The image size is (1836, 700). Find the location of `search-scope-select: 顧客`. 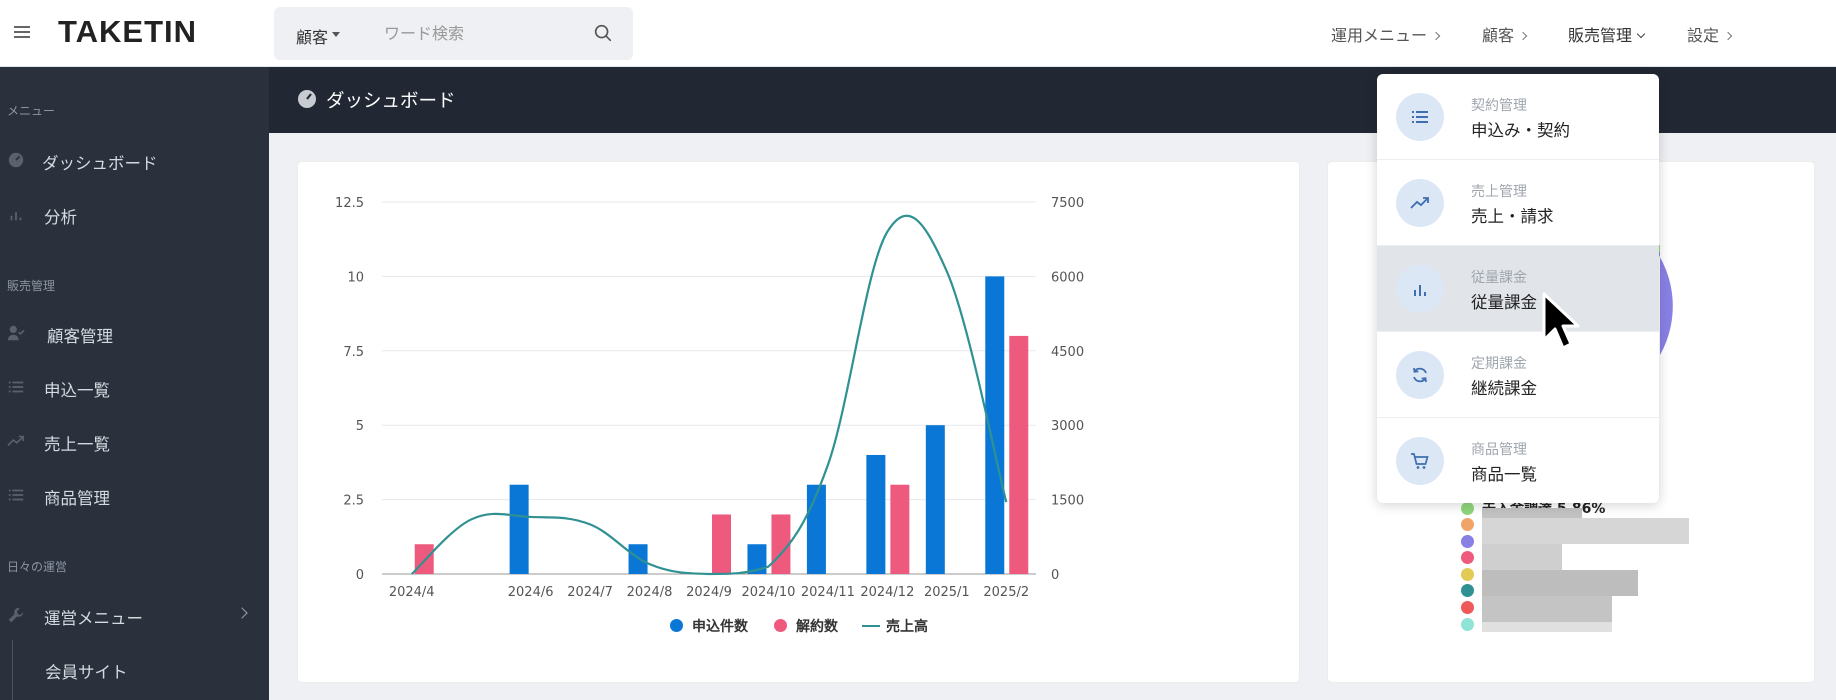

search-scope-select: 顧客 is located at coordinates (312, 37).